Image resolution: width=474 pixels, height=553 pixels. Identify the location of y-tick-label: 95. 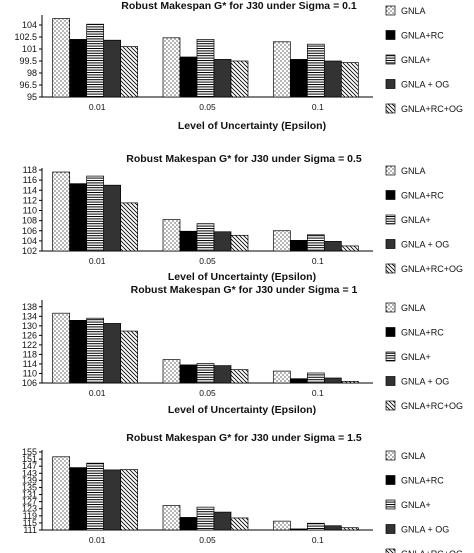
(32, 97).